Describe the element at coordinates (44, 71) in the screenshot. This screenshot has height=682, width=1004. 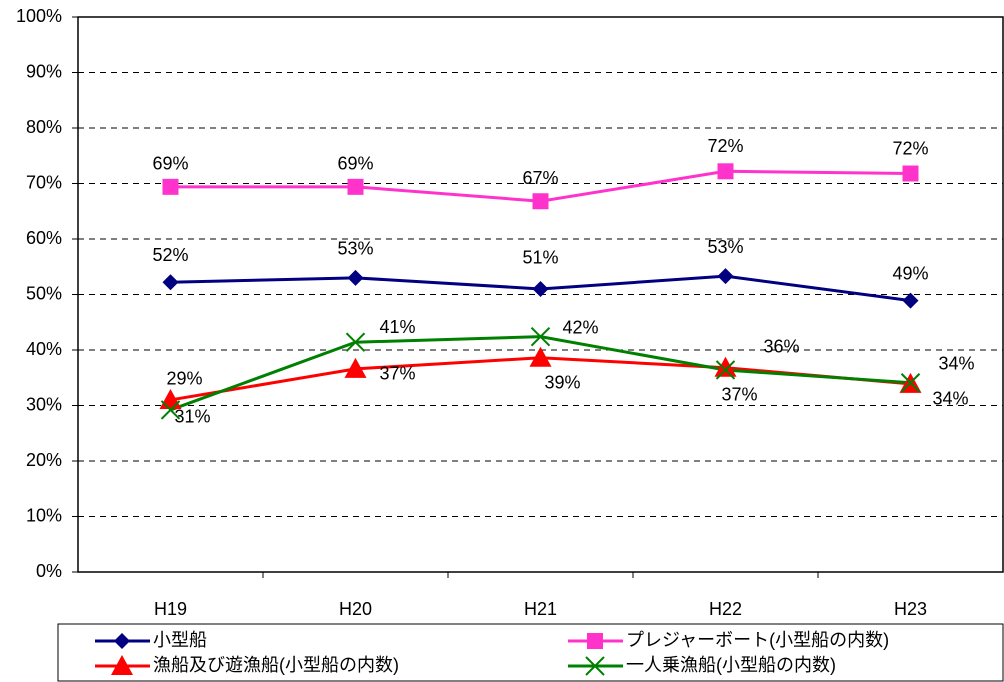
I see `y-tick-label: 90%` at that location.